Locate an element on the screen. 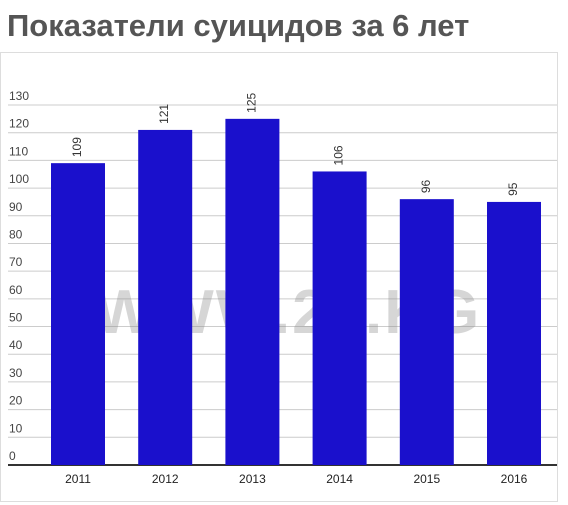 This screenshot has width=568, height=505. y-tick-label: 20 is located at coordinates (16, 401).